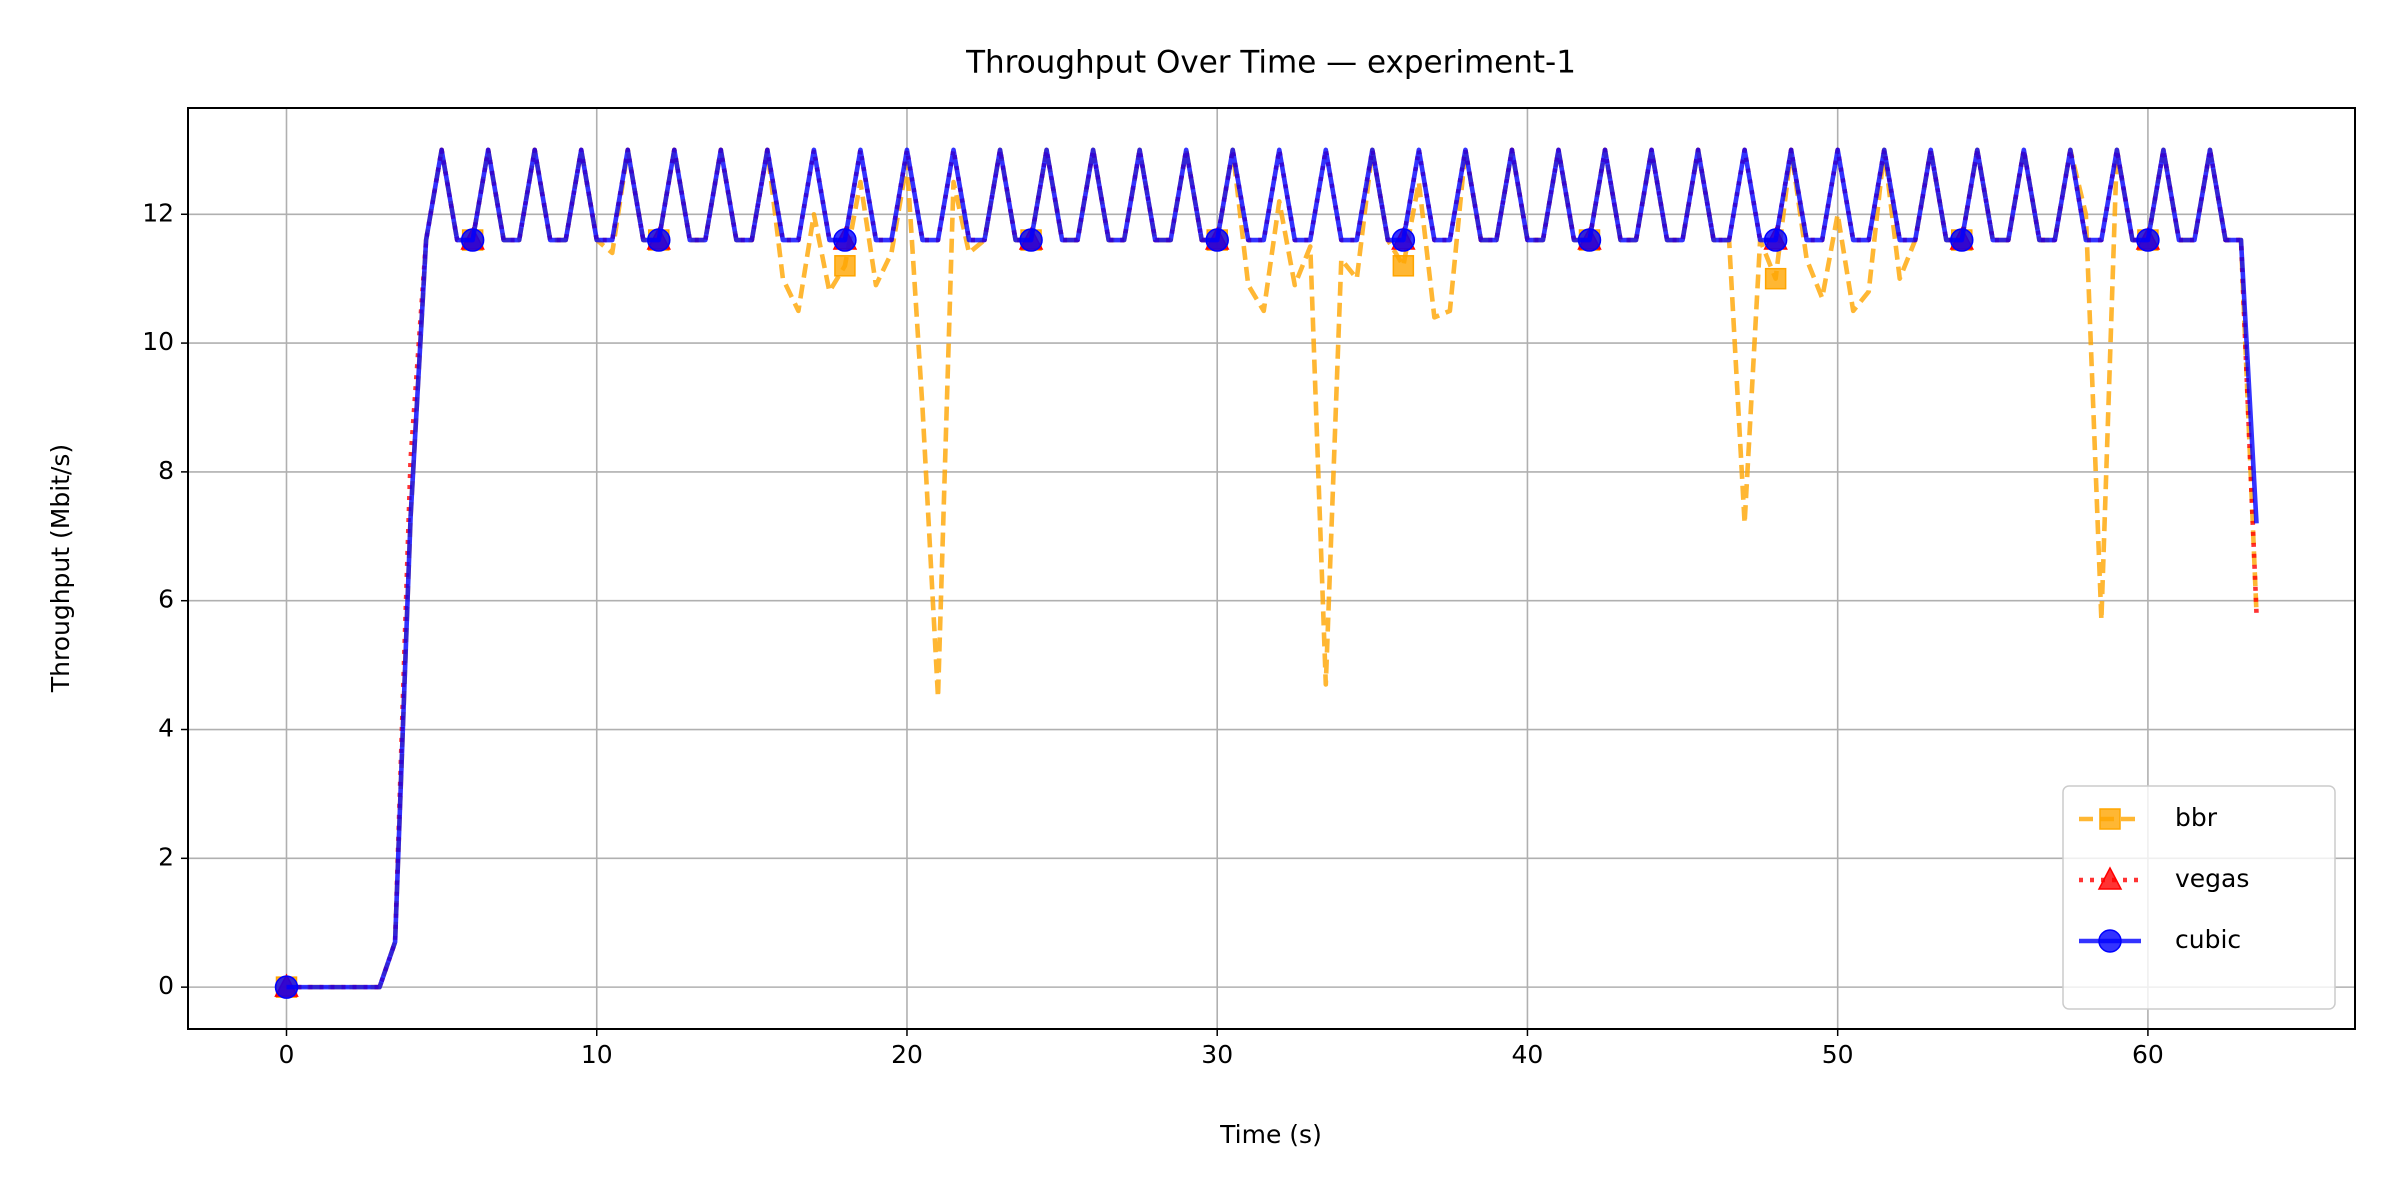 The height and width of the screenshot is (1200, 2400). I want to click on y-tick-label: 4, so click(166, 728).